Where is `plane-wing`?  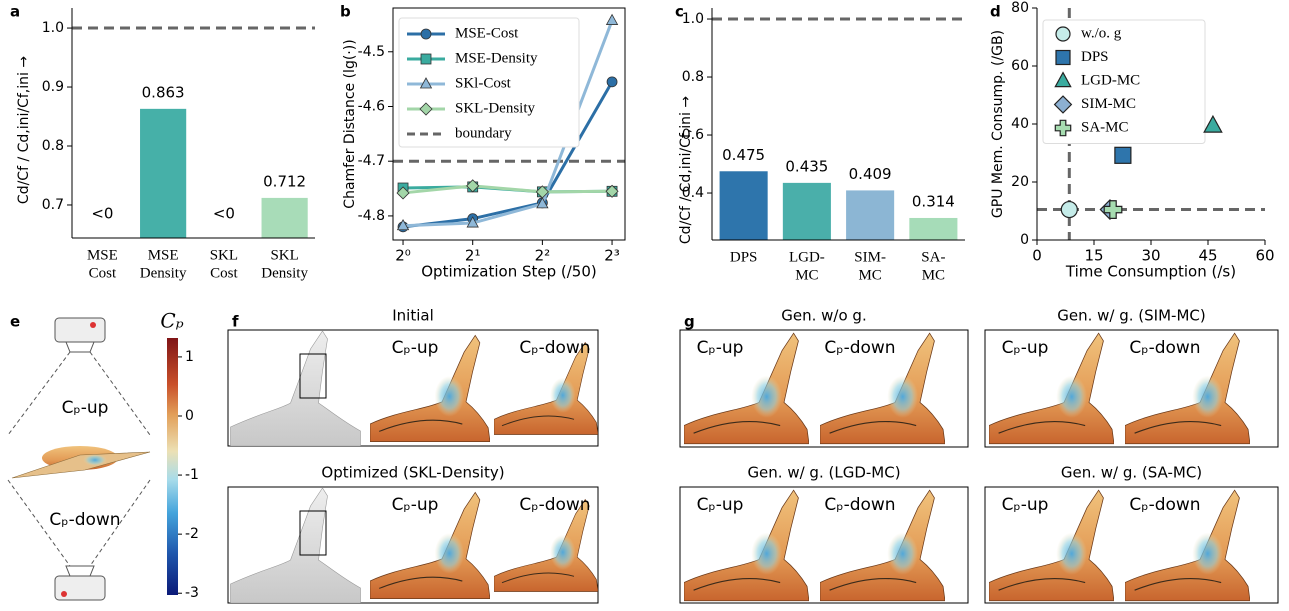
plane-wing is located at coordinates (81, 465).